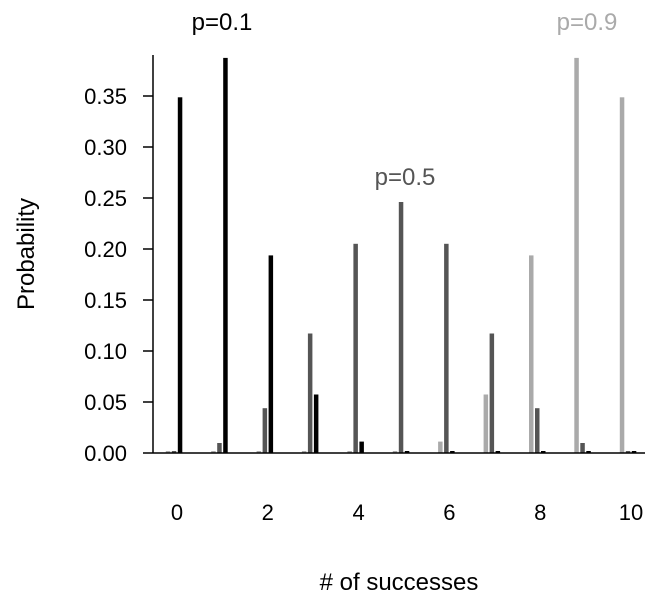  What do you see at coordinates (582, 448) in the screenshot?
I see `bar-p05-x9` at bounding box center [582, 448].